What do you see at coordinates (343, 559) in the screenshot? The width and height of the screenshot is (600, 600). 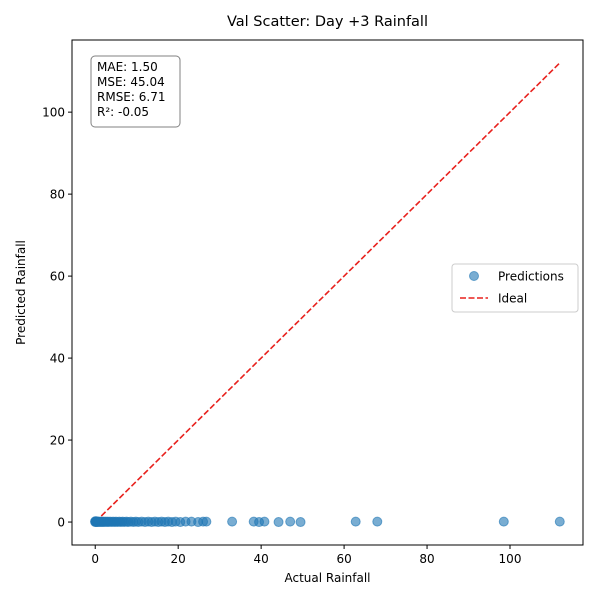 I see `x-tick-label-60: 60` at bounding box center [343, 559].